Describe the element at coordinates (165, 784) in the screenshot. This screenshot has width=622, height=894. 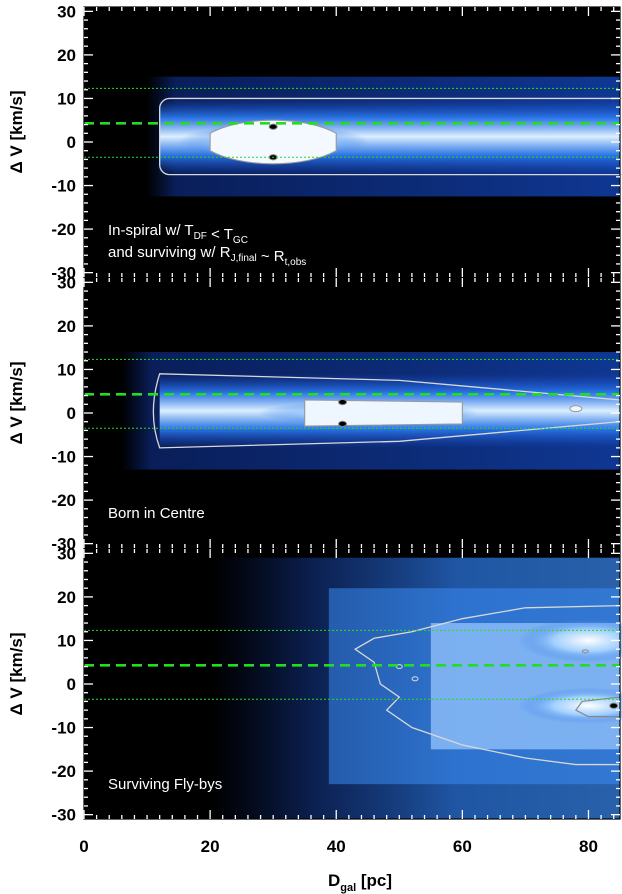
I see `panel-annotation: Surviving Fly-bys` at that location.